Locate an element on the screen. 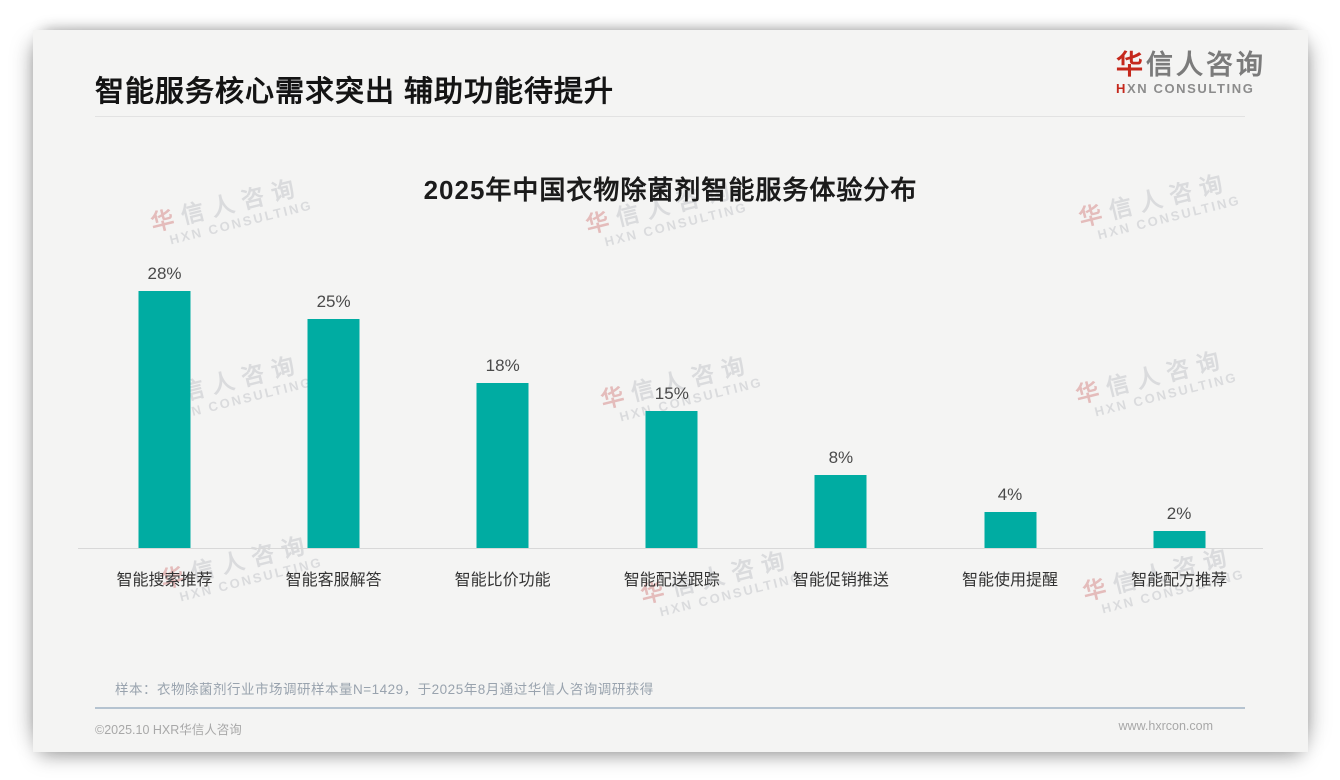 The image size is (1340, 780). bar-value-label: 2% is located at coordinates (1179, 513).